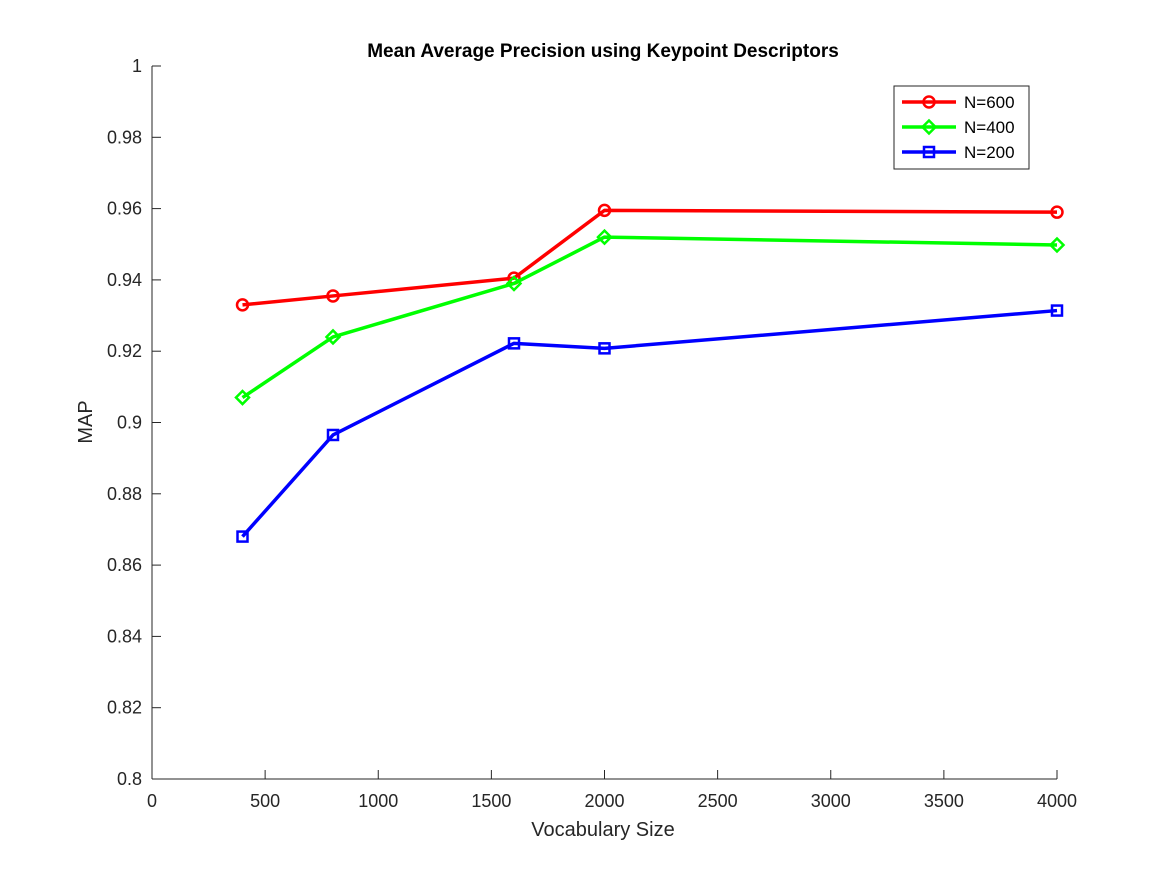  I want to click on y-tick-label: 0.8, so click(129, 779).